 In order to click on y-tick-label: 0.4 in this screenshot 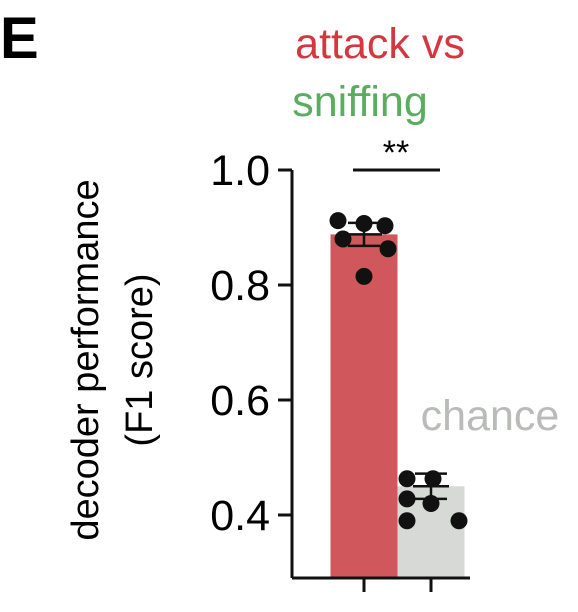, I will do `click(240, 516)`.